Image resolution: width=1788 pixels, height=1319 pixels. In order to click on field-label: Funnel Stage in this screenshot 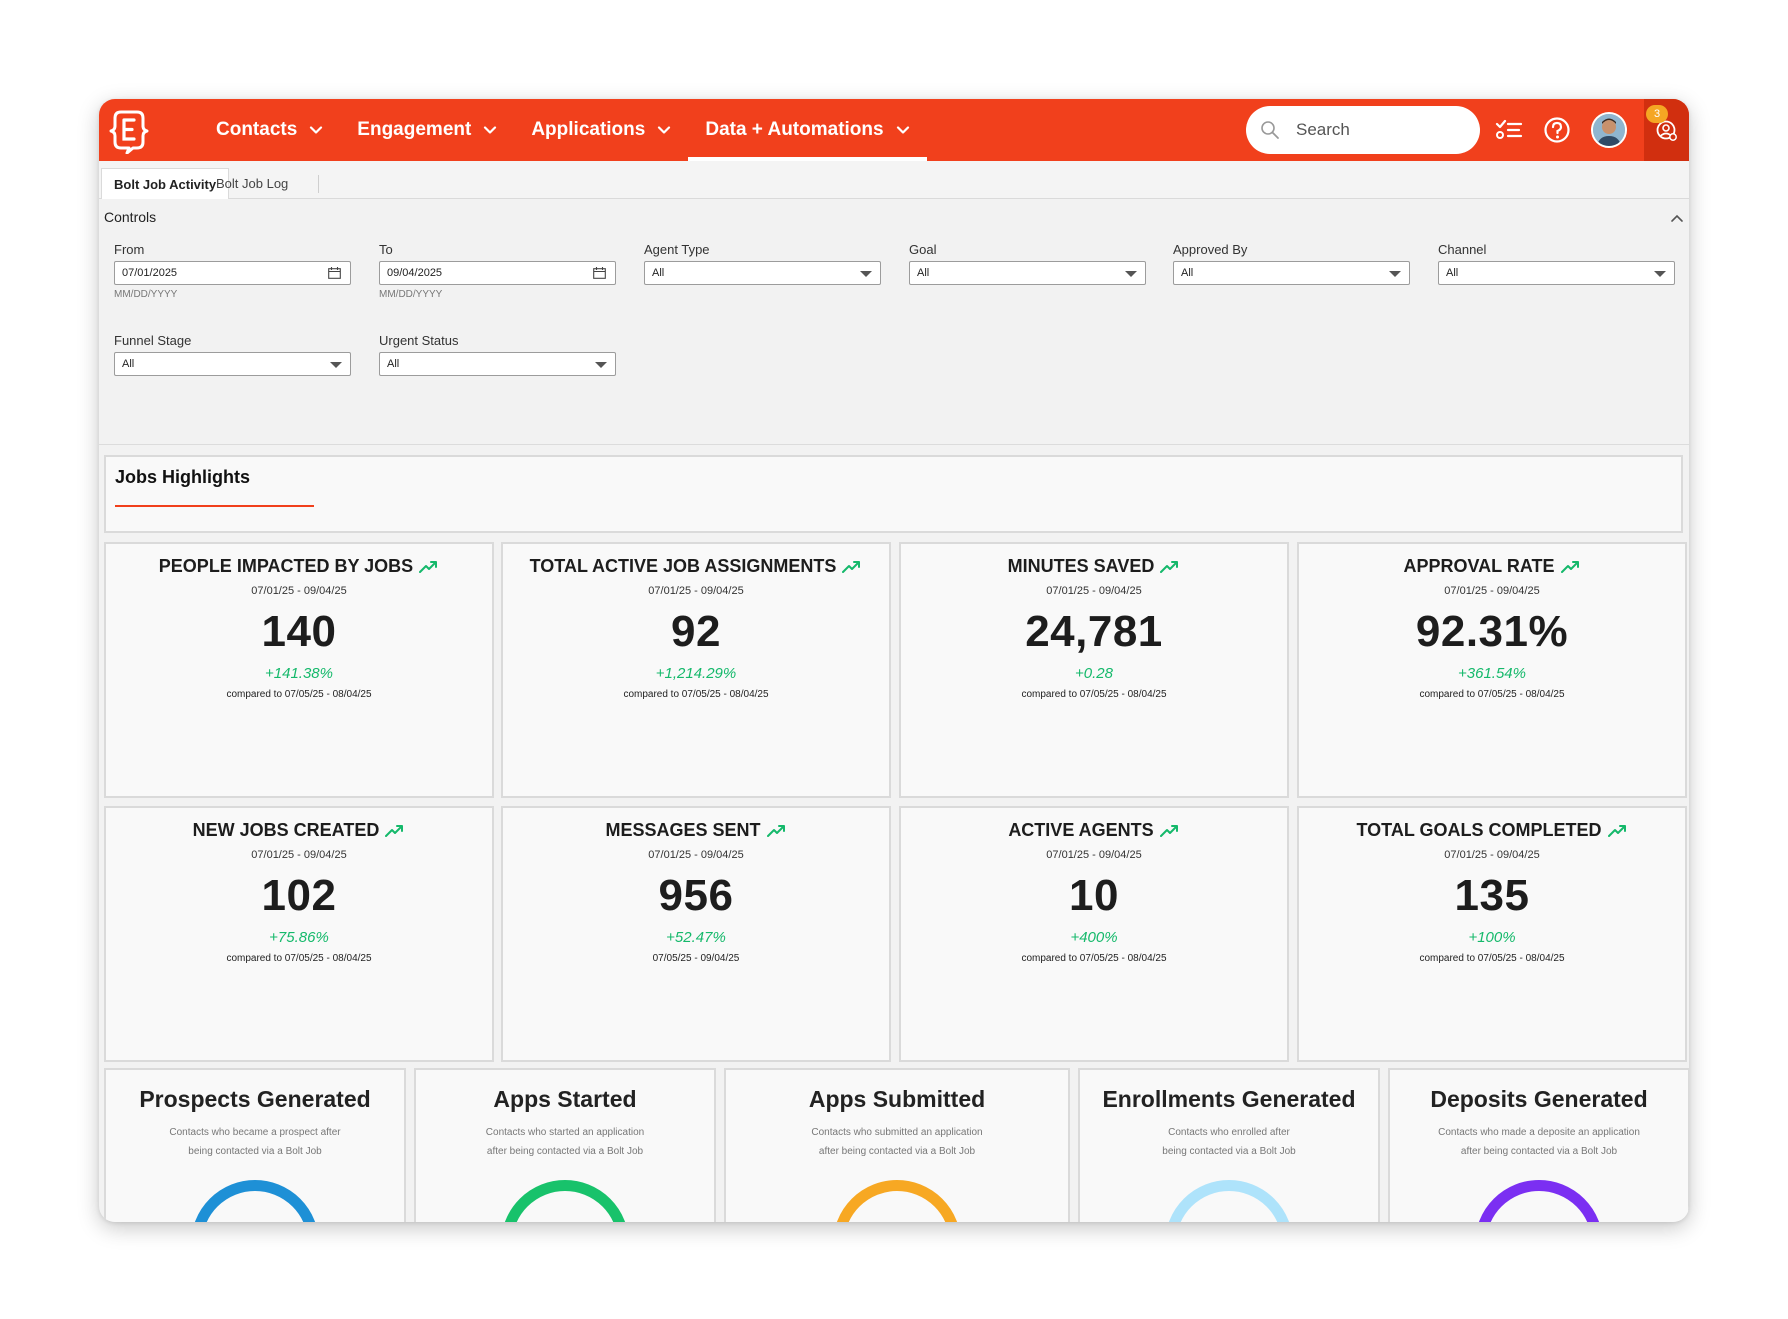, I will do `click(153, 340)`.